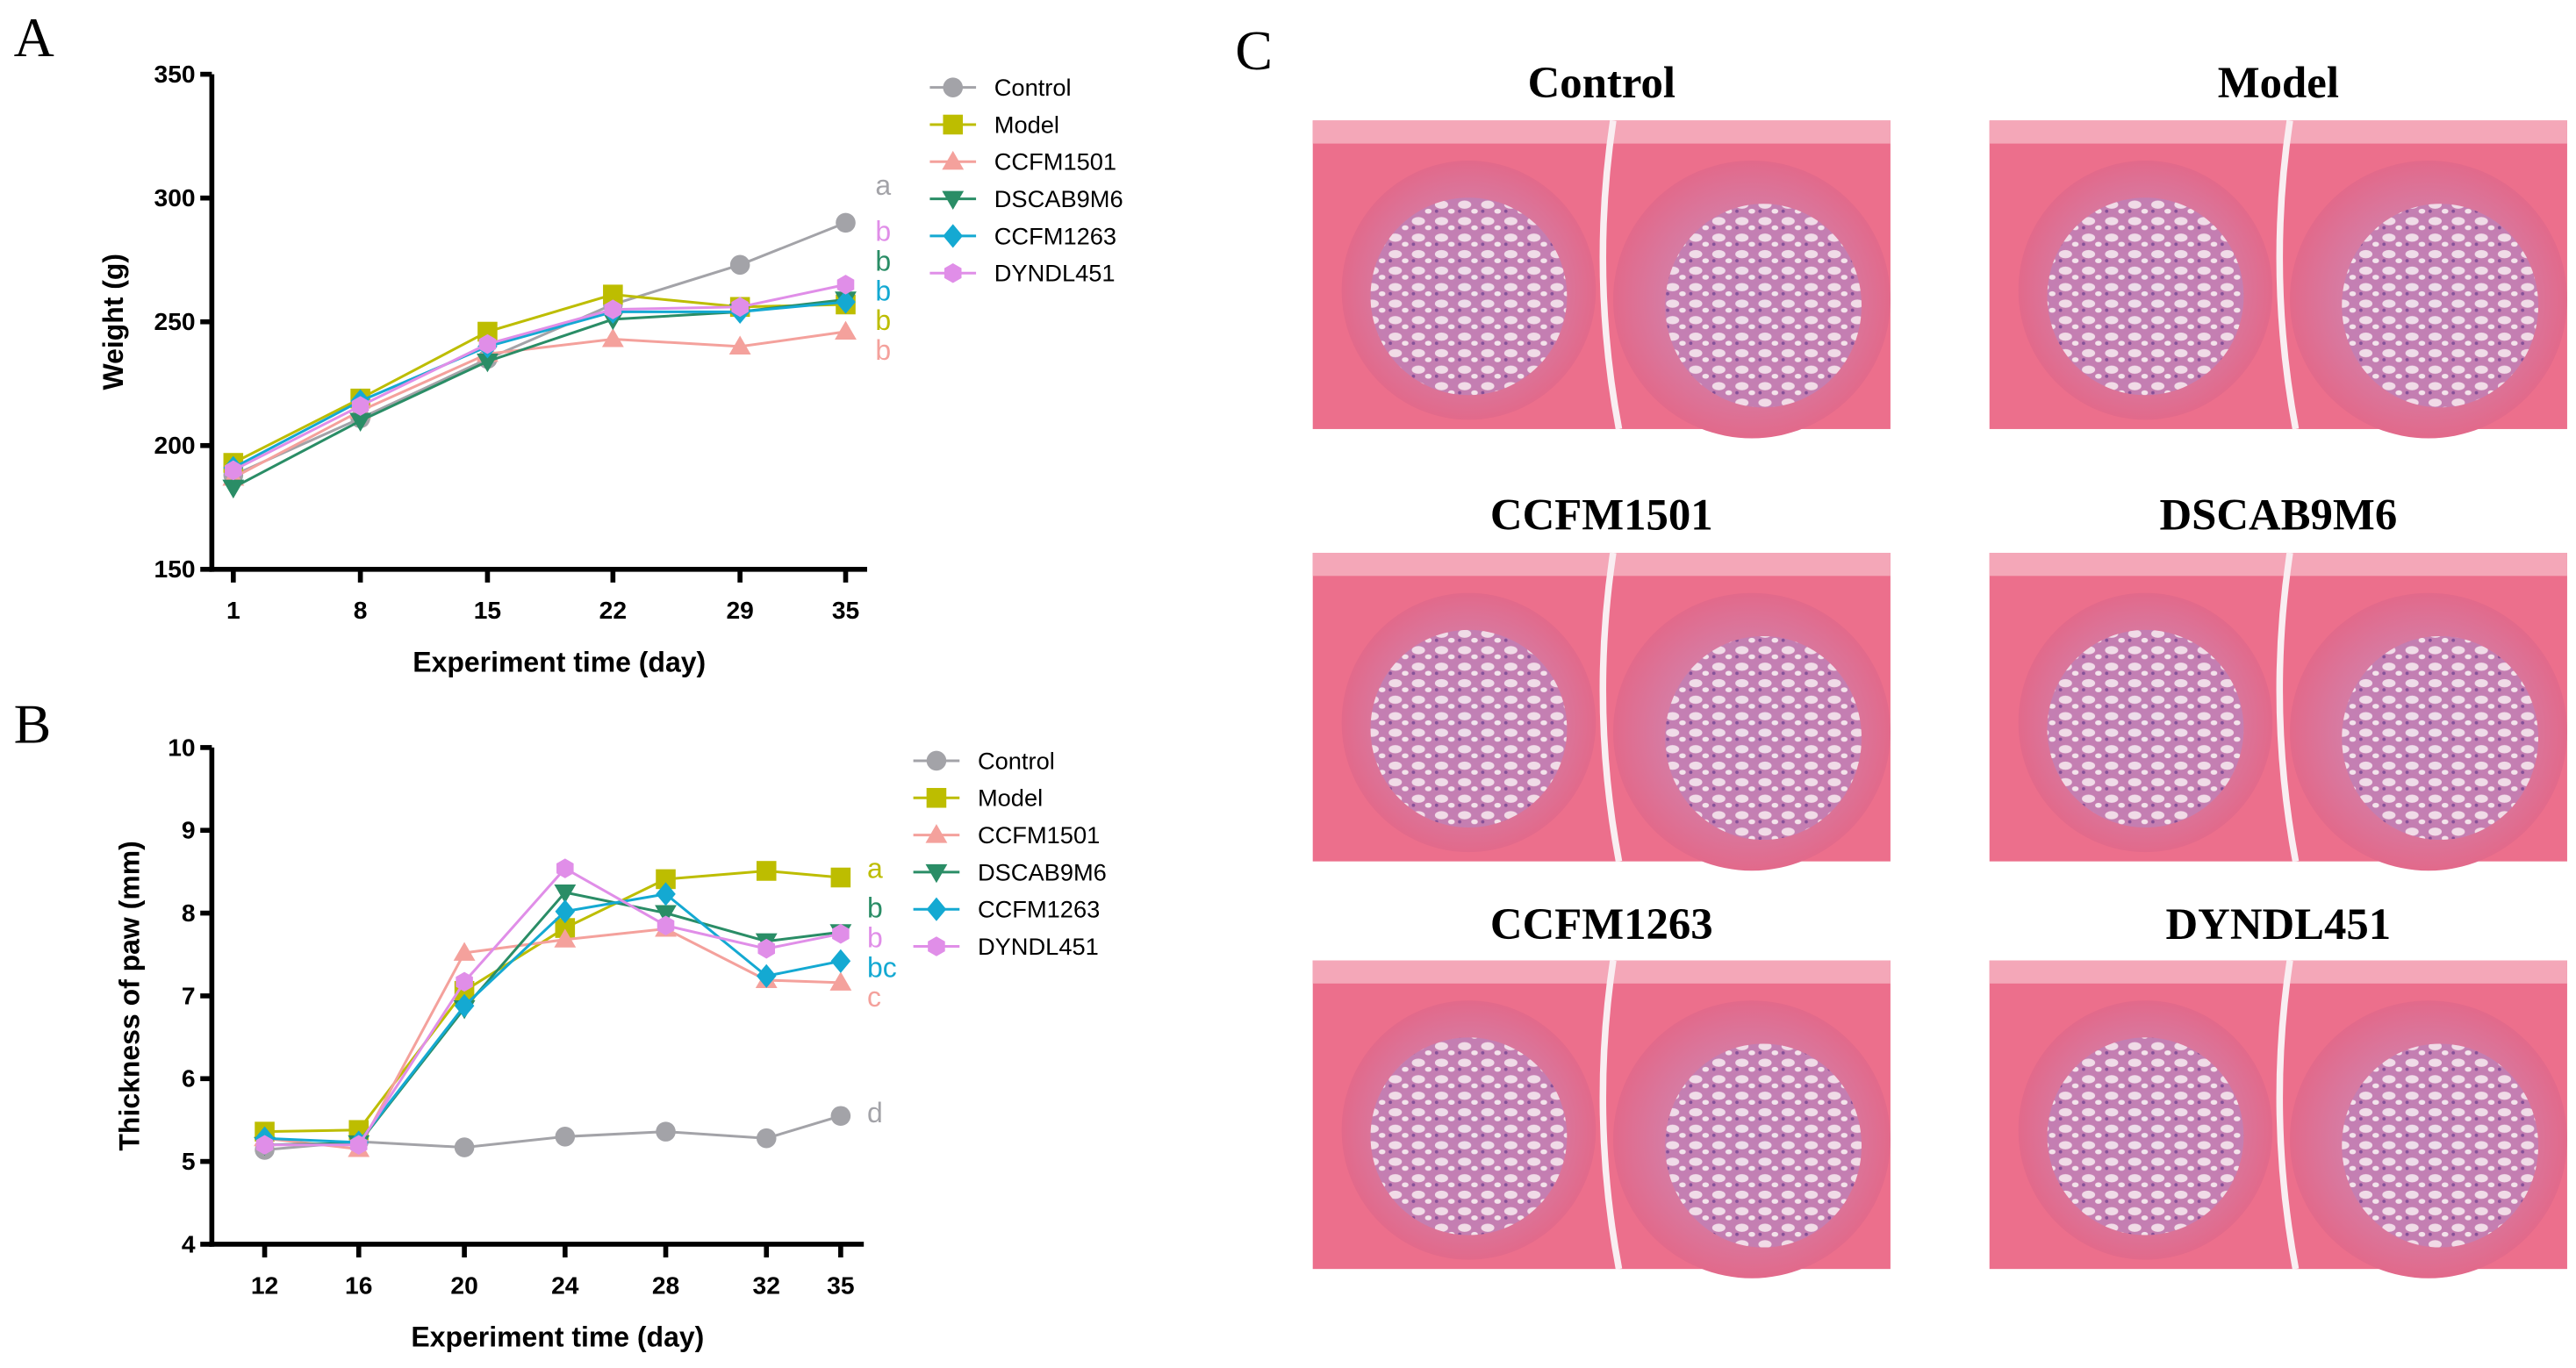  Describe the element at coordinates (557, 1337) in the screenshot. I see `x-axis-title: Experiment time (day)` at that location.